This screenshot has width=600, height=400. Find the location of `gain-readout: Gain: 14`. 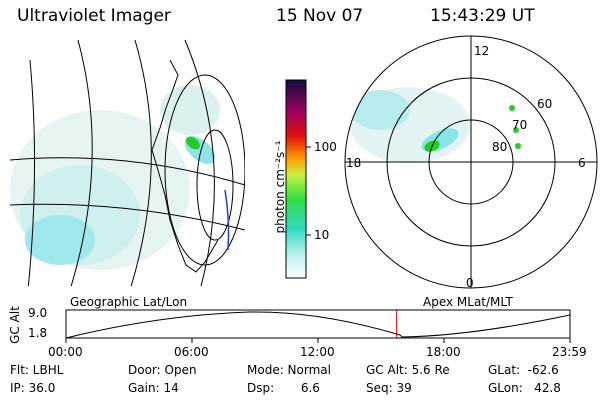

gain-readout: Gain: 14 is located at coordinates (153, 388).